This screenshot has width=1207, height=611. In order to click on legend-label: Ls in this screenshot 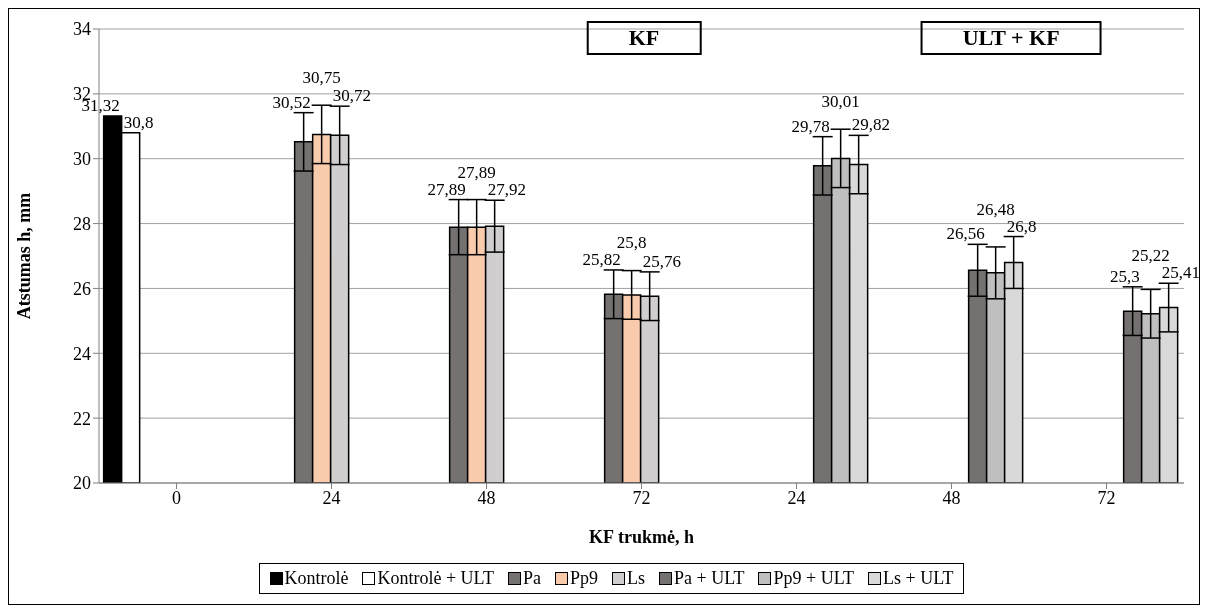, I will do `click(635, 578)`.